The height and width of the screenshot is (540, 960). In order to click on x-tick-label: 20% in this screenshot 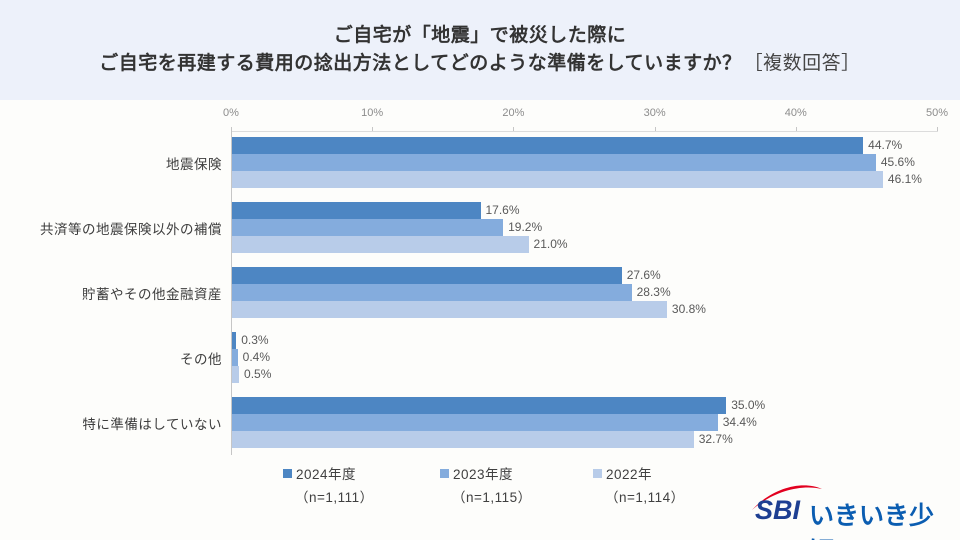, I will do `click(513, 113)`.